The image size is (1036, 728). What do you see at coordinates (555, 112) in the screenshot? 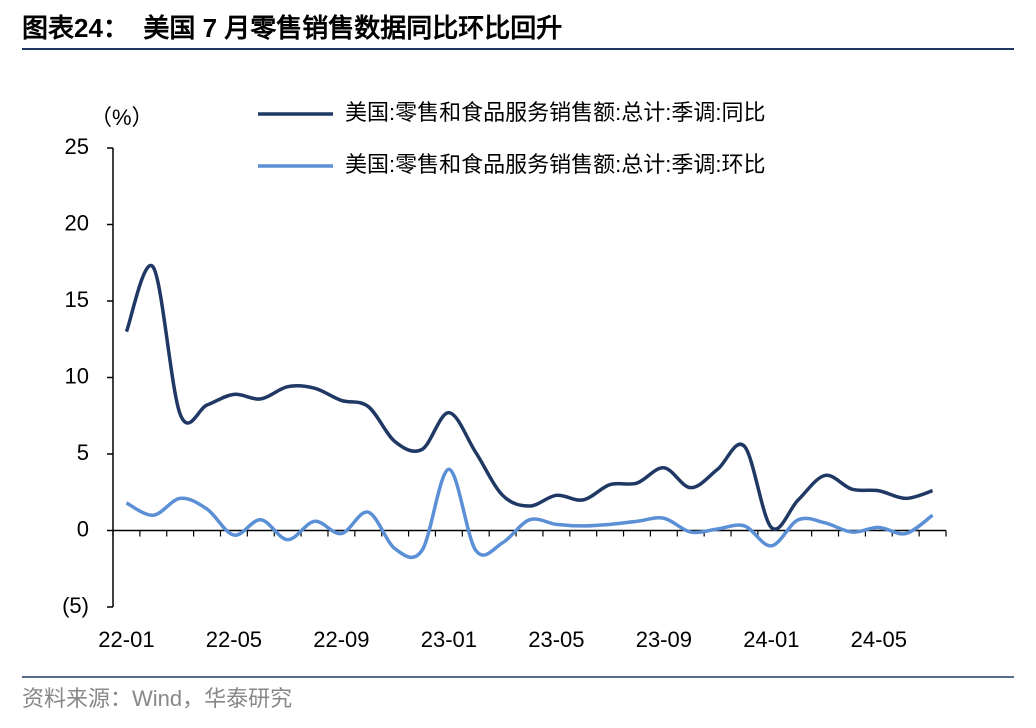
I see `legend-label: 美国:零售和食品服务销售额:总计:季调:同比` at bounding box center [555, 112].